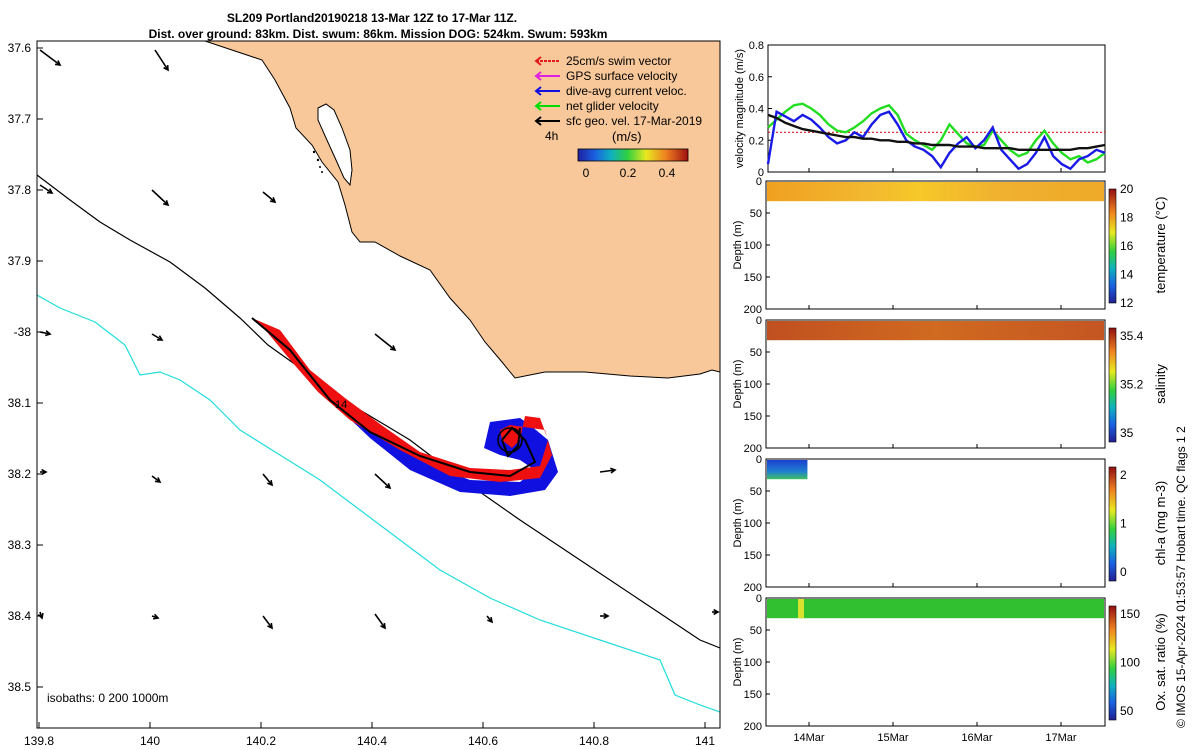 Image resolution: width=1200 pixels, height=750 pixels. What do you see at coordinates (20, 616) in the screenshot?
I see `lat-tick-label: 38.4` at bounding box center [20, 616].